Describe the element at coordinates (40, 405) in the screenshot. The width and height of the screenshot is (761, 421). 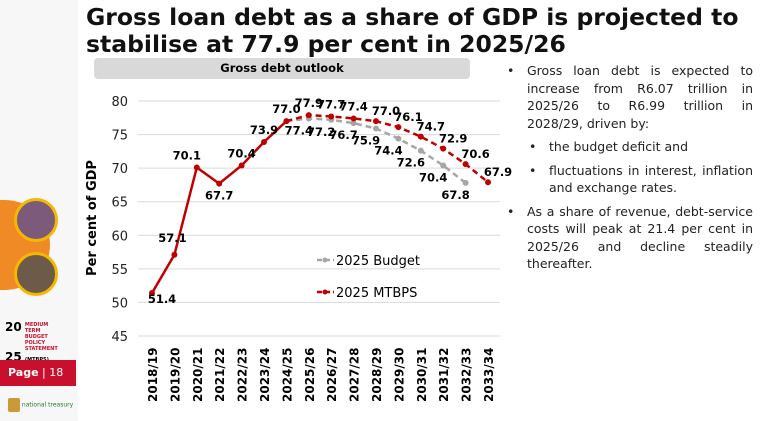
I see `national-treasury-logo: national treasury` at that location.